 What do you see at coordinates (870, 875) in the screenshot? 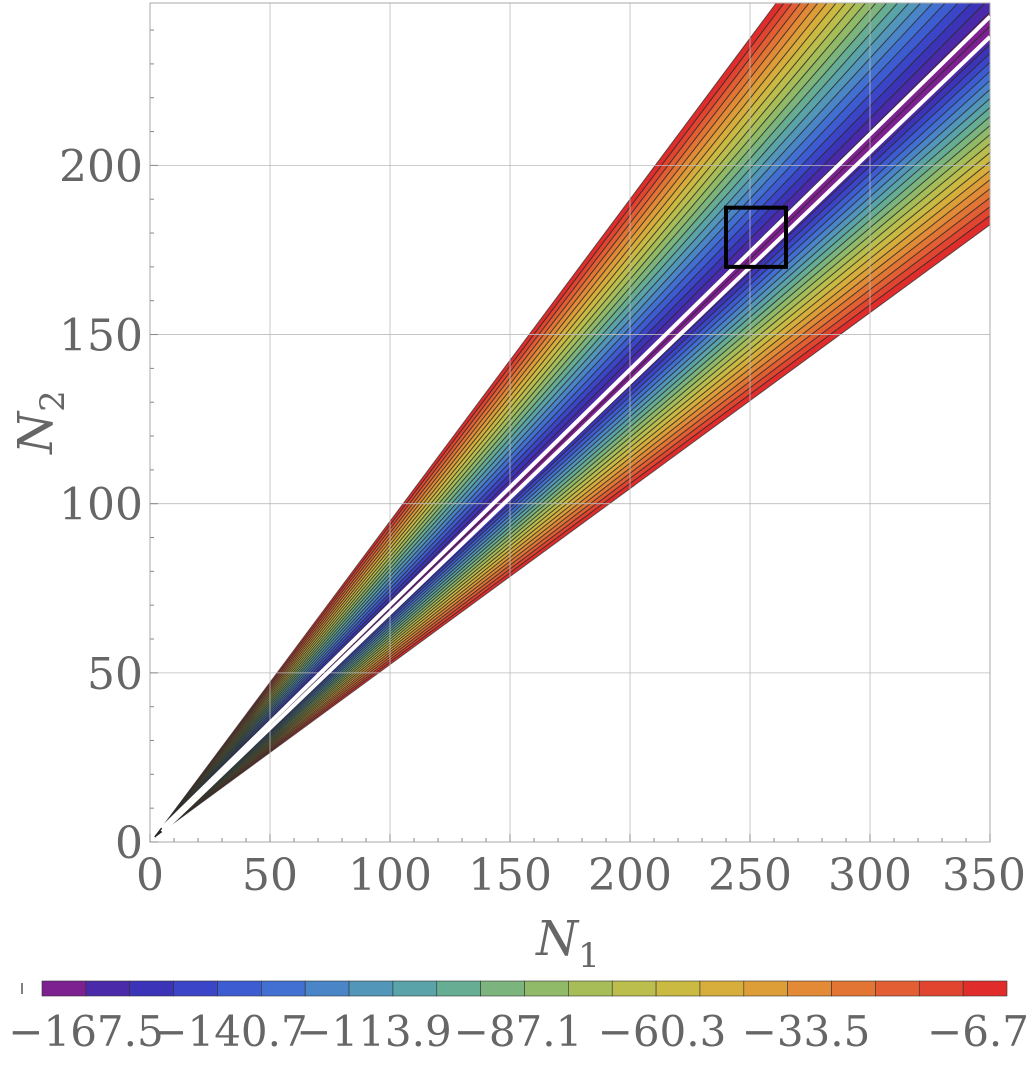
I see `x-tick-label-300: 300` at bounding box center [870, 875].